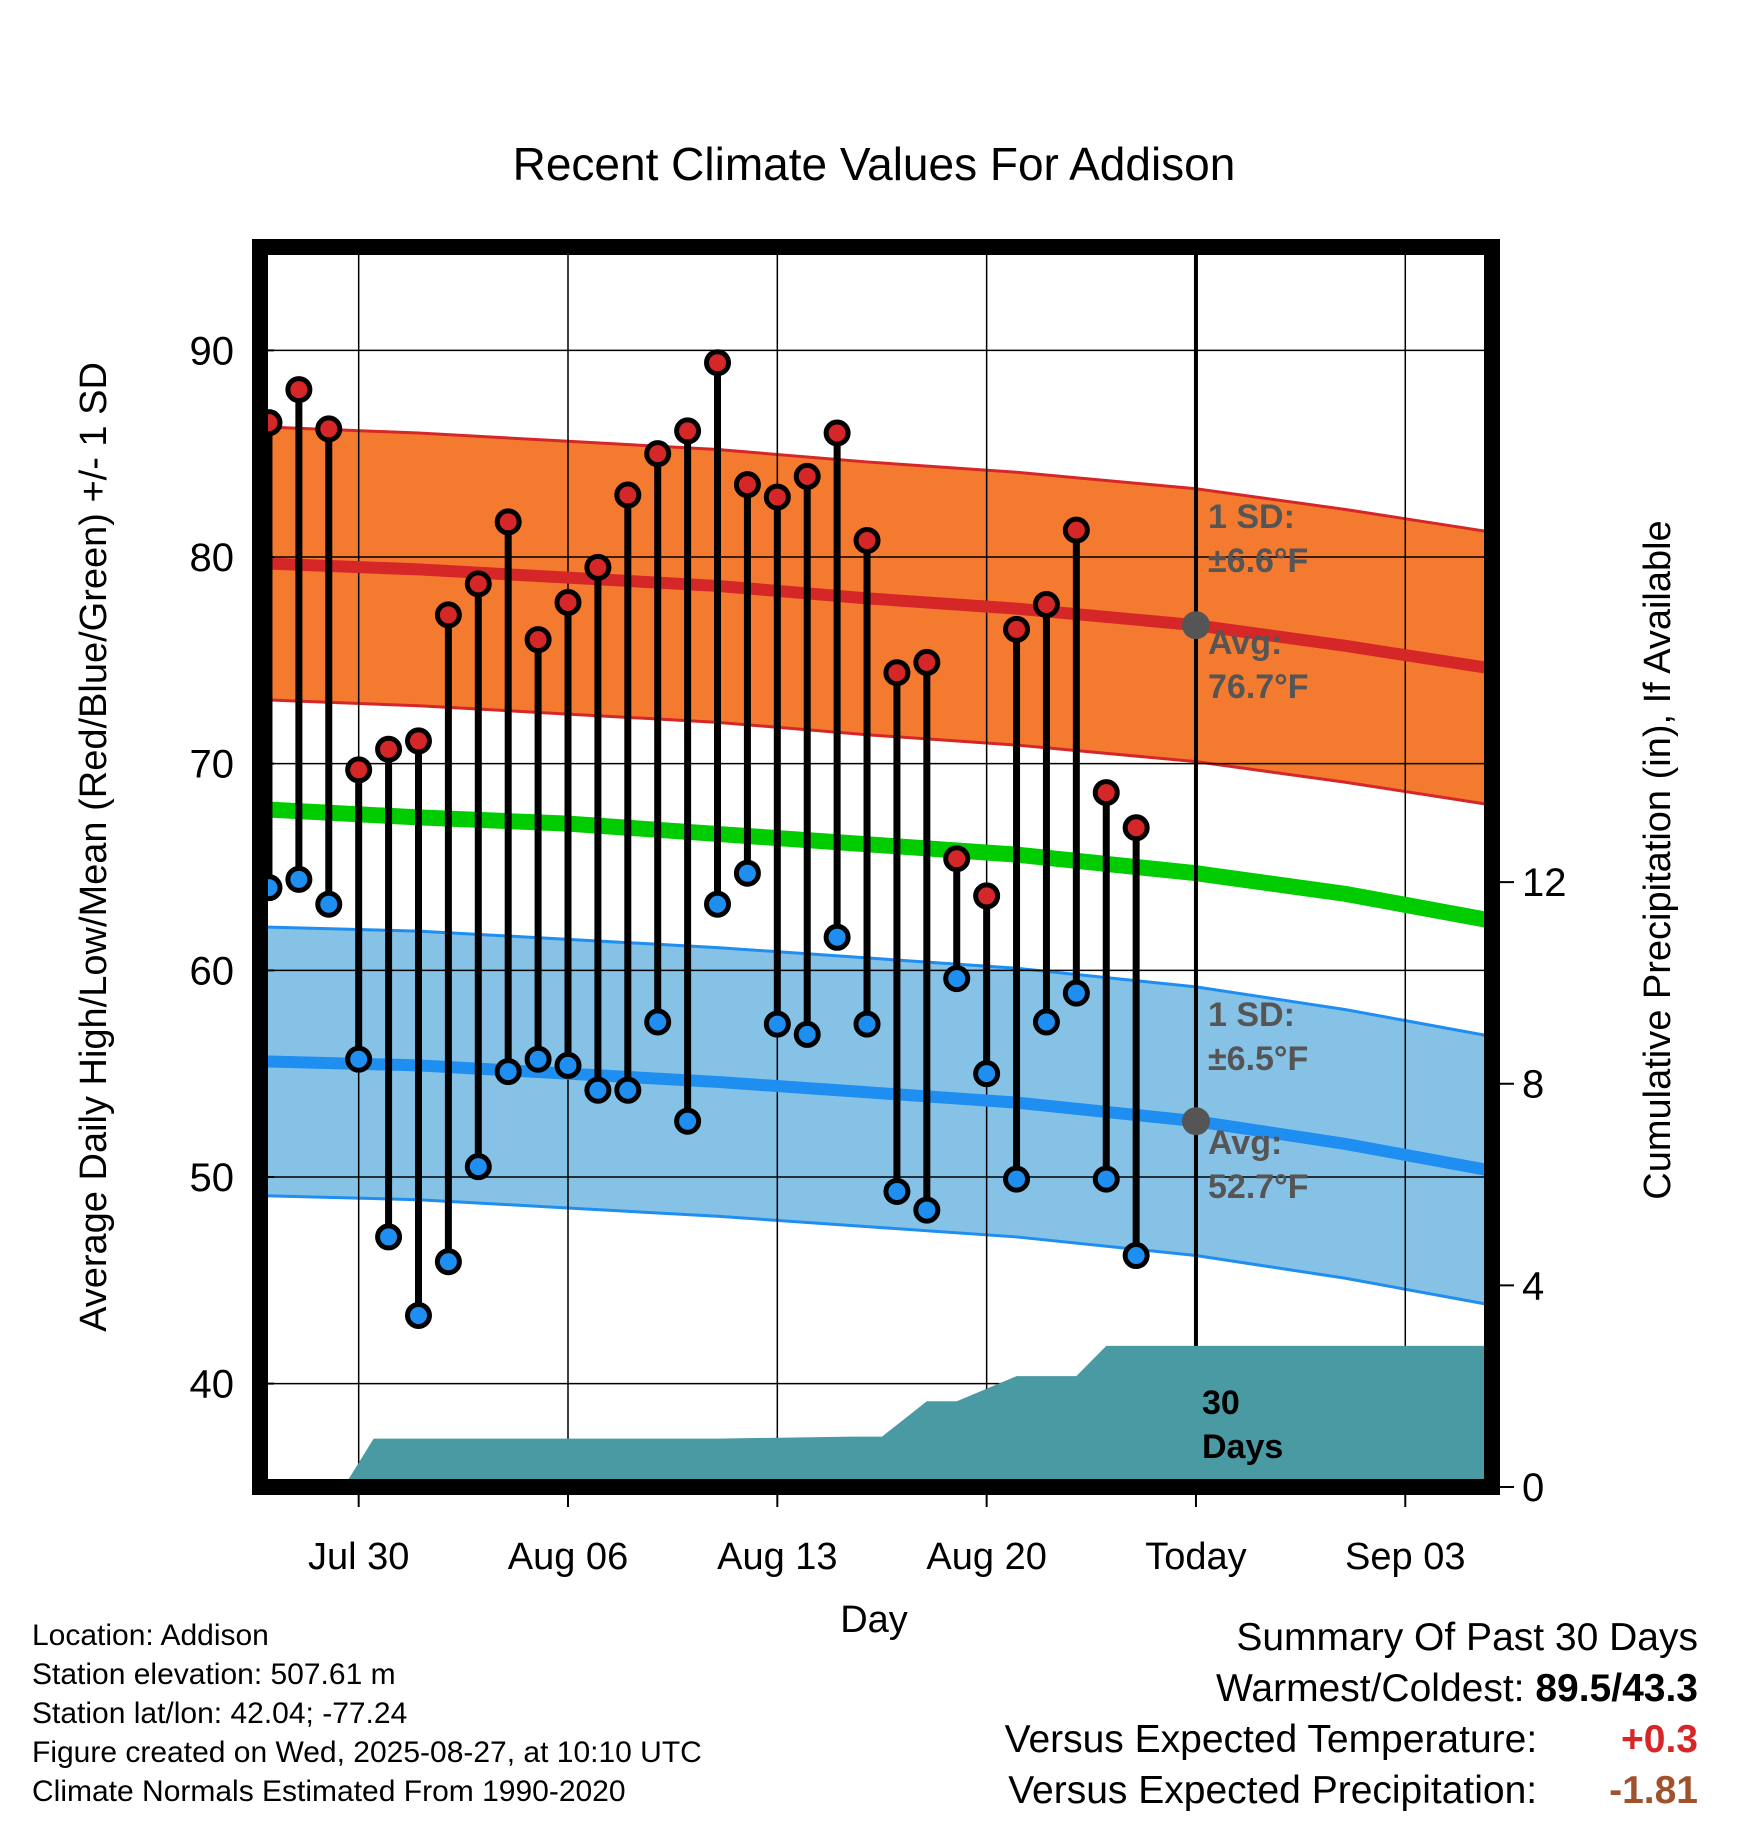 This screenshot has width=1748, height=1828. I want to click on high-normal-band-upper-edge, so click(876, 479).